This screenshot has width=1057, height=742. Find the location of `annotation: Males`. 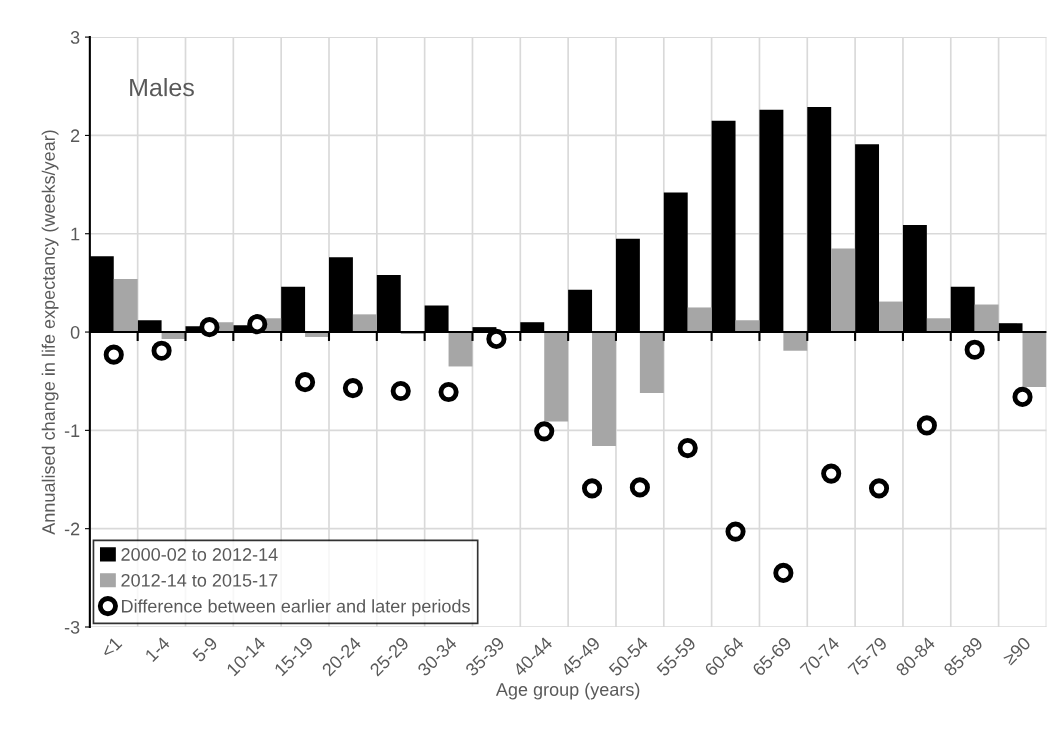

annotation: Males is located at coordinates (162, 87).